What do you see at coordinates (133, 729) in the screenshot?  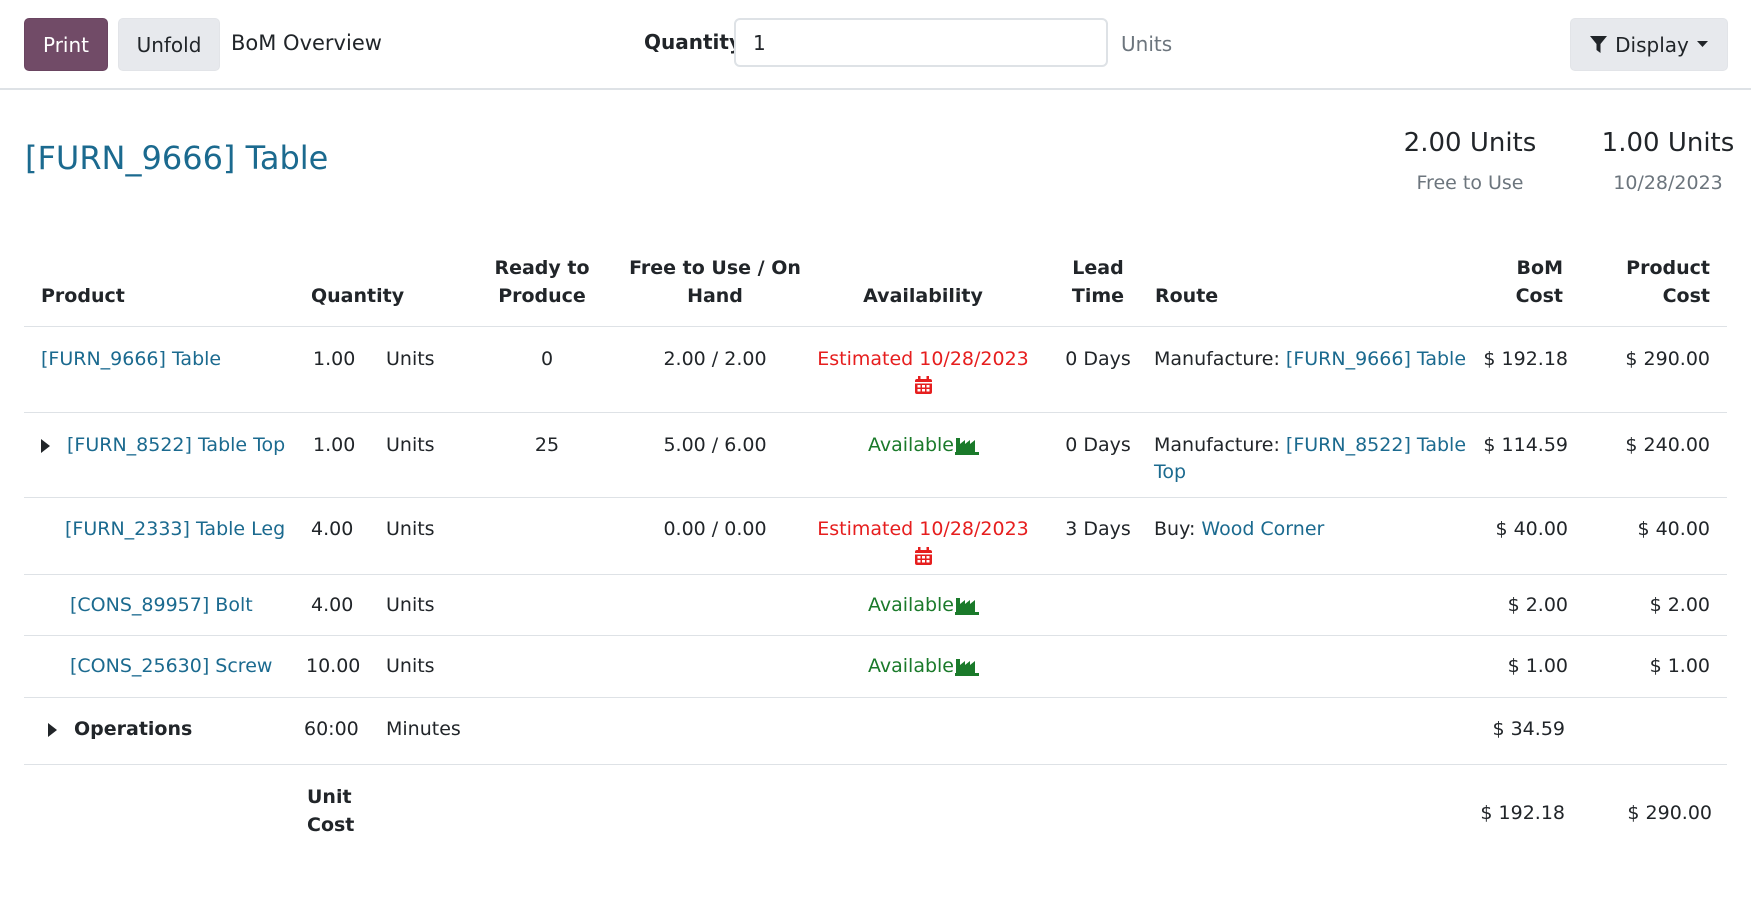 I see `operations-label: Operations` at bounding box center [133, 729].